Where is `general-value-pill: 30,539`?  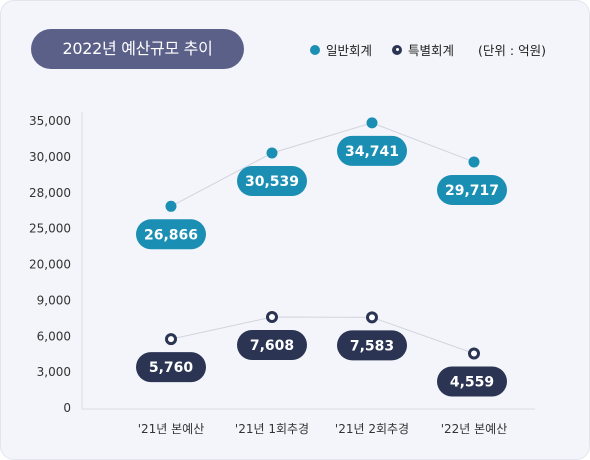
general-value-pill: 30,539 is located at coordinates (272, 181).